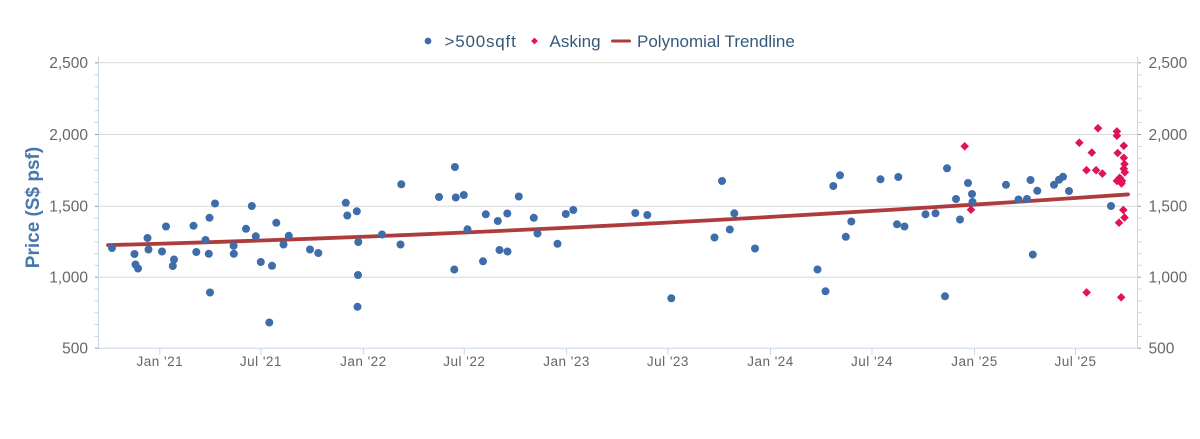 The height and width of the screenshot is (439, 1200). What do you see at coordinates (770, 361) in the screenshot?
I see `svg-text: Jan '24` at bounding box center [770, 361].